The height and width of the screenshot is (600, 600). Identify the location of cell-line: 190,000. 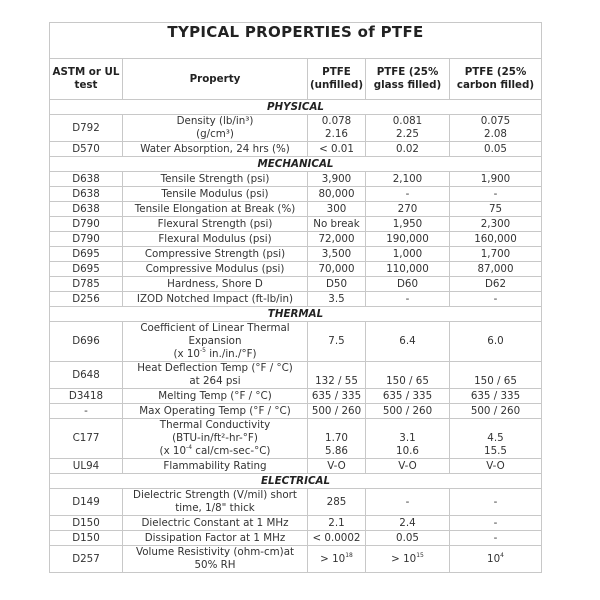
(407, 239).